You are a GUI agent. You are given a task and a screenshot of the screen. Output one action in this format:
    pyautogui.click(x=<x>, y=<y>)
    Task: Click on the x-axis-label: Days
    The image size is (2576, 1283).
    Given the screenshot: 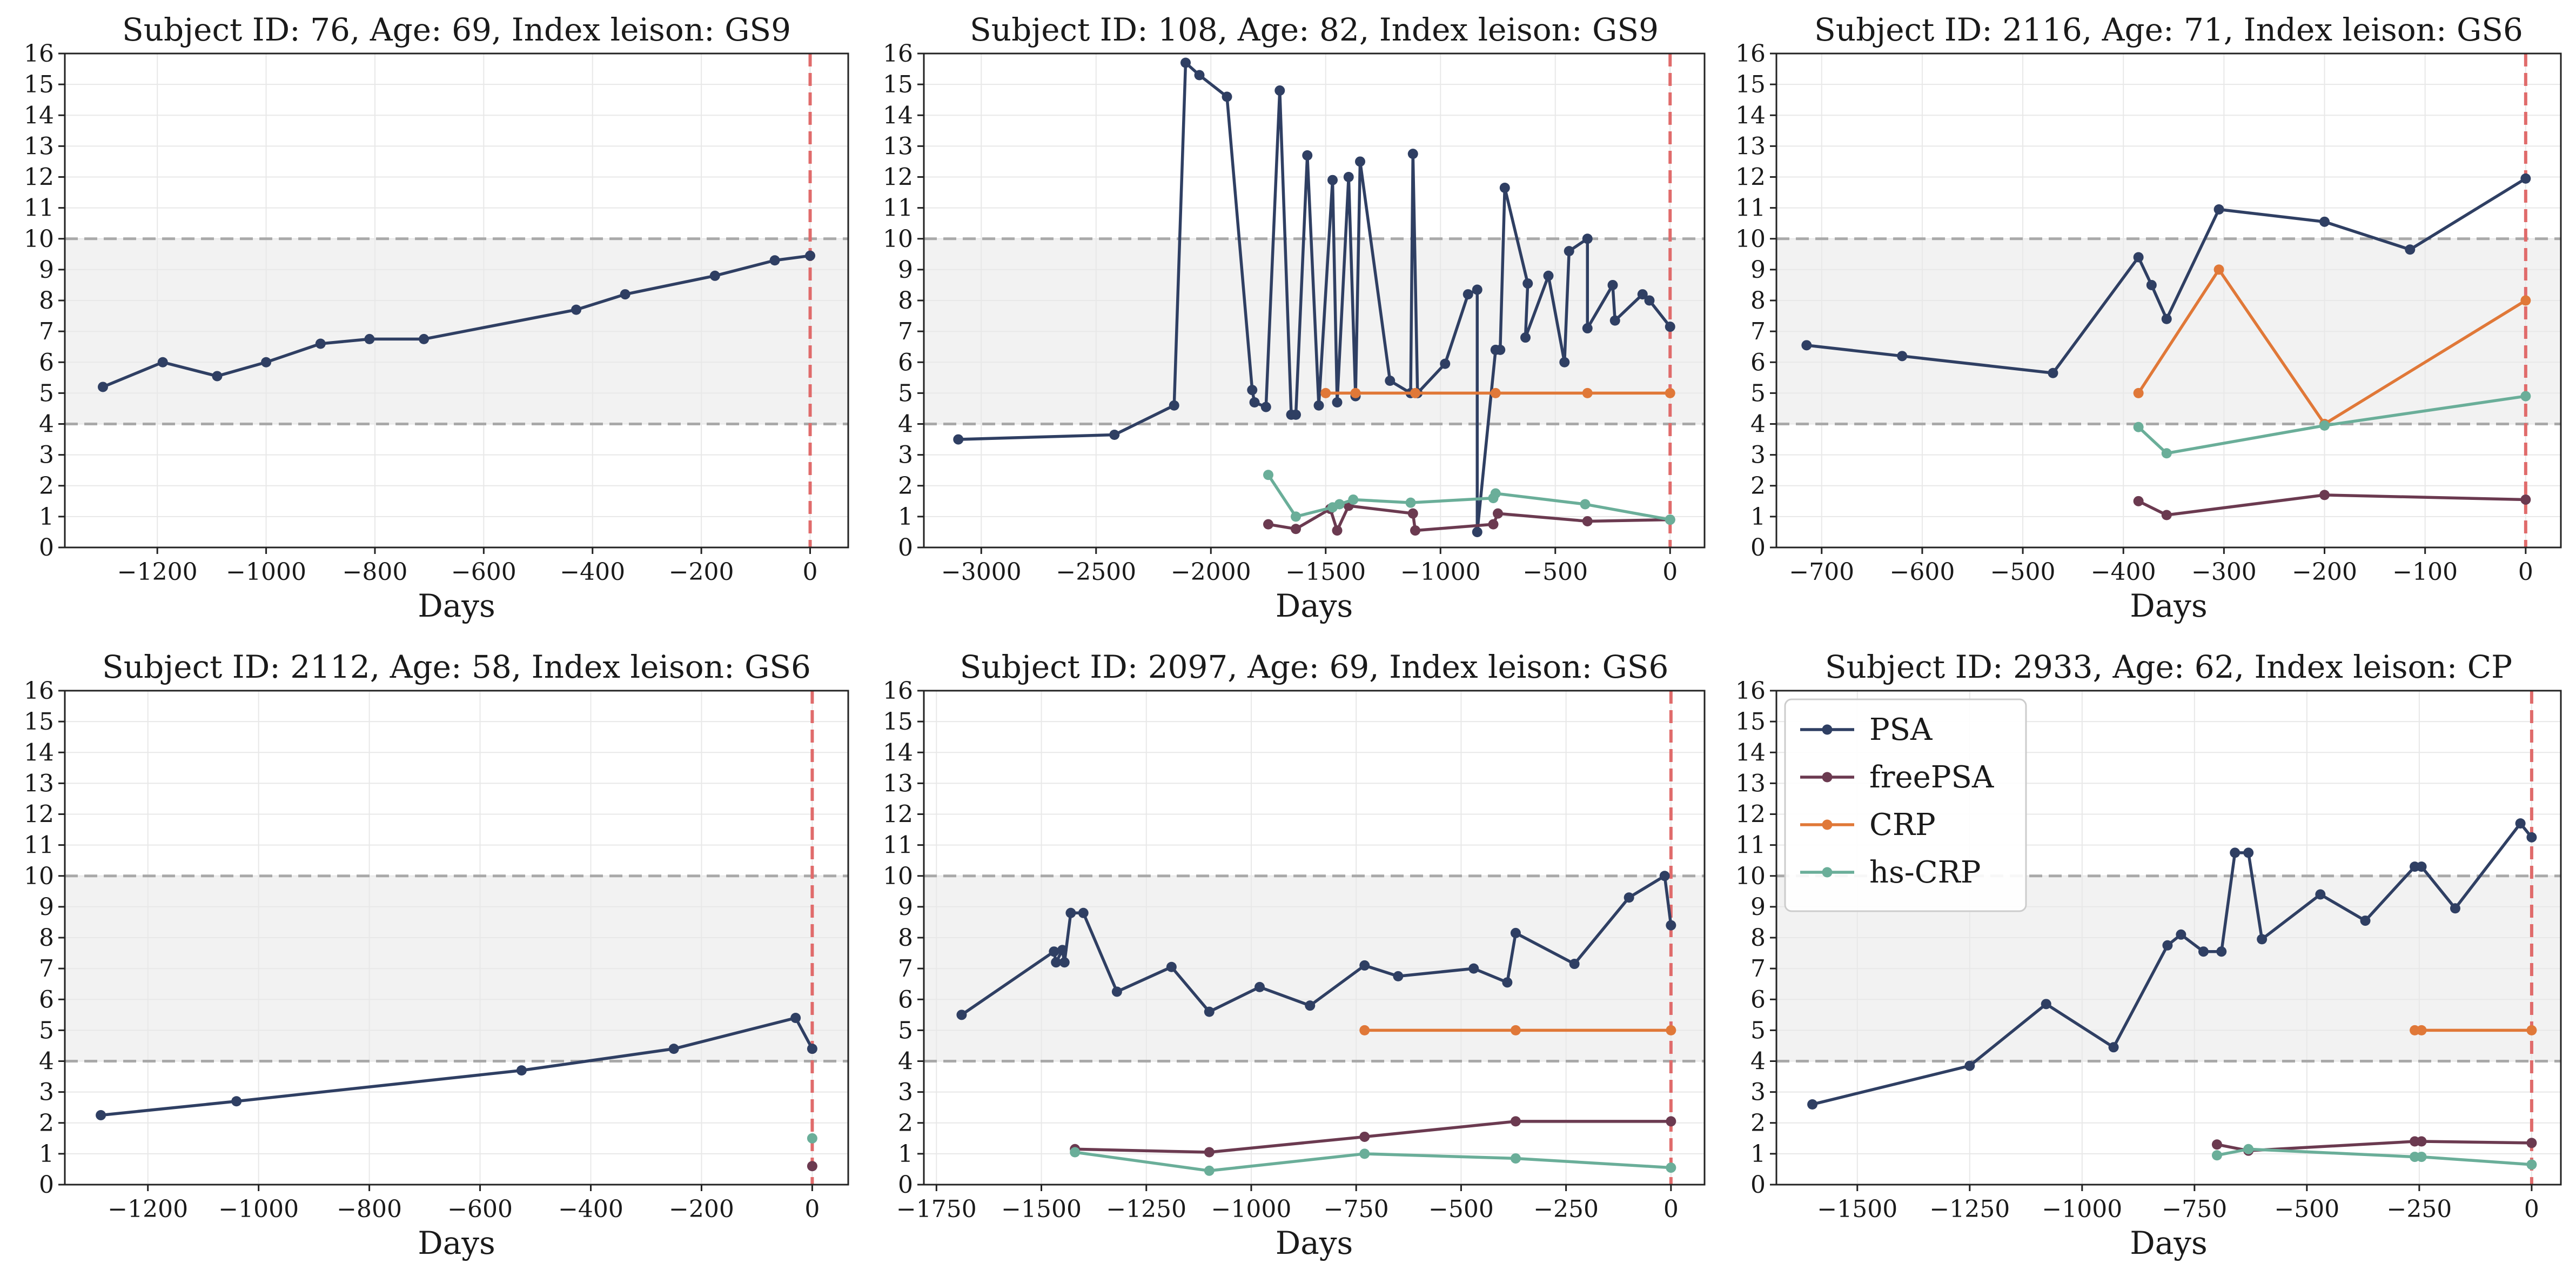 What is the action you would take?
    pyautogui.click(x=2169, y=1243)
    